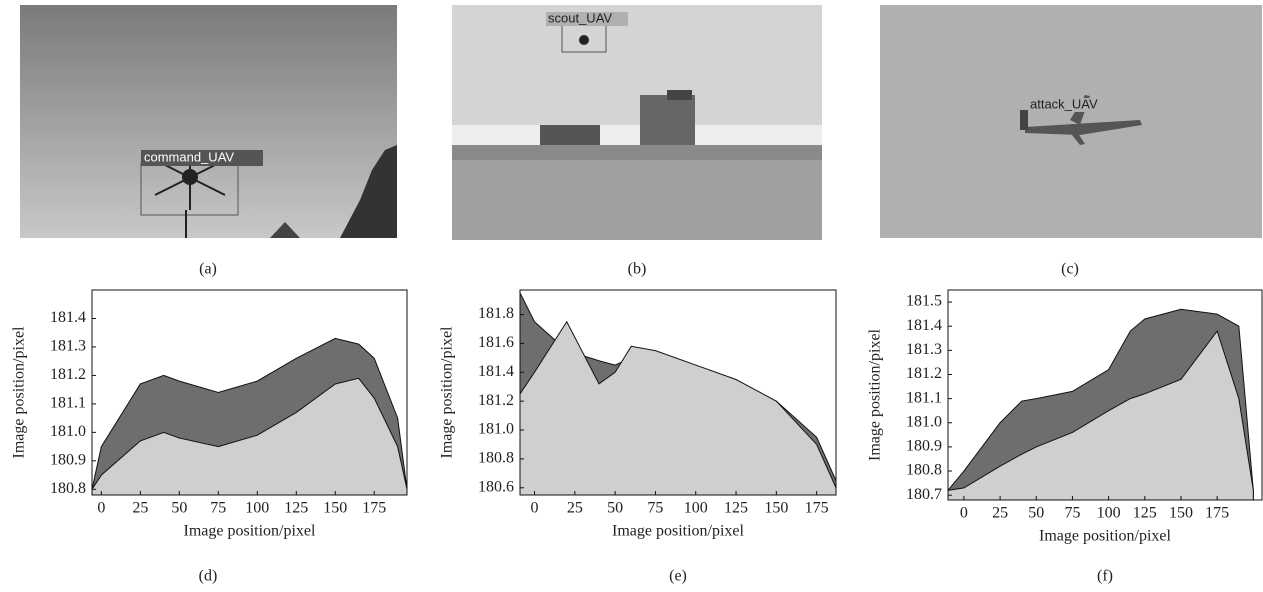  Describe the element at coordinates (1071, 121) in the screenshot. I see `photo-c: attack_UAV` at that location.